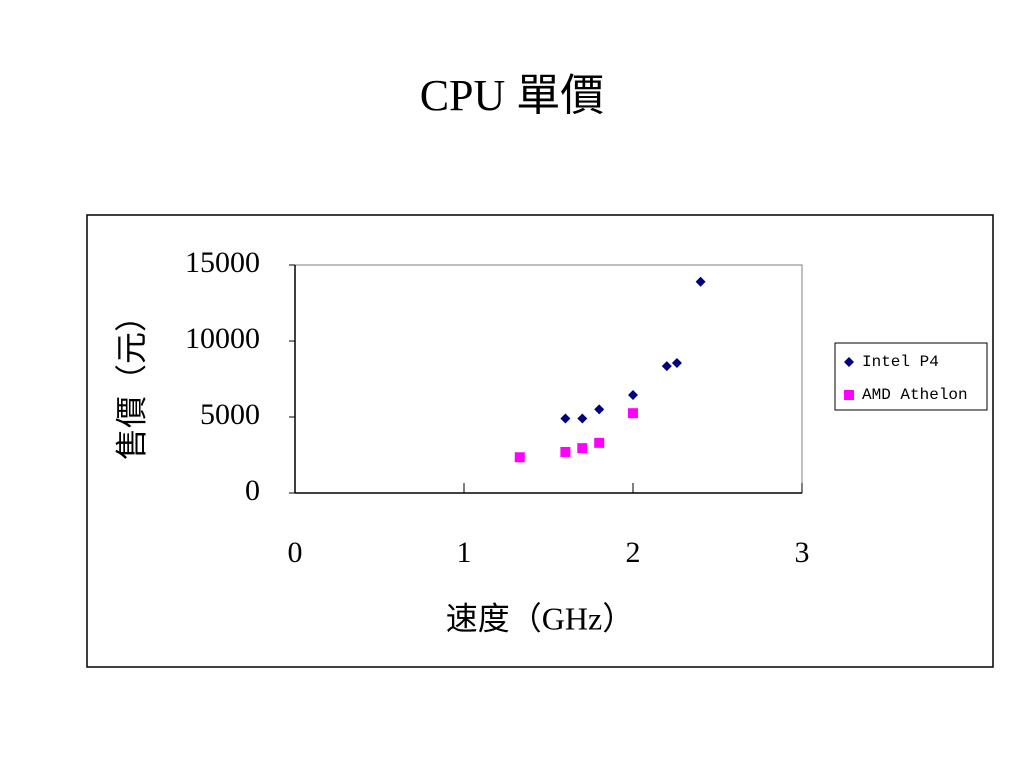  I want to click on y-tick-label: 10000, so click(222, 338).